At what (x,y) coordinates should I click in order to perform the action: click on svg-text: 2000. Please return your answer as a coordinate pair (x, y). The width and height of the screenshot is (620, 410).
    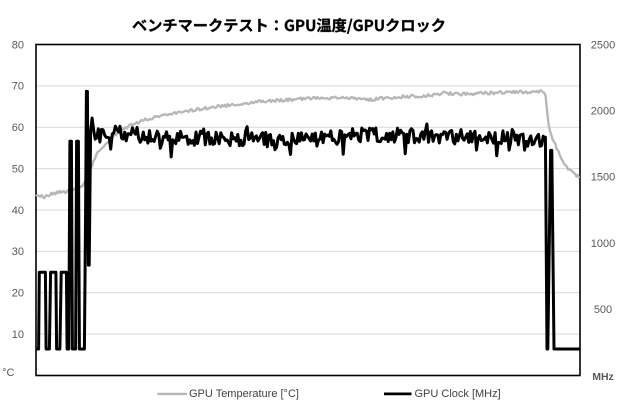
    Looking at the image, I should click on (603, 112).